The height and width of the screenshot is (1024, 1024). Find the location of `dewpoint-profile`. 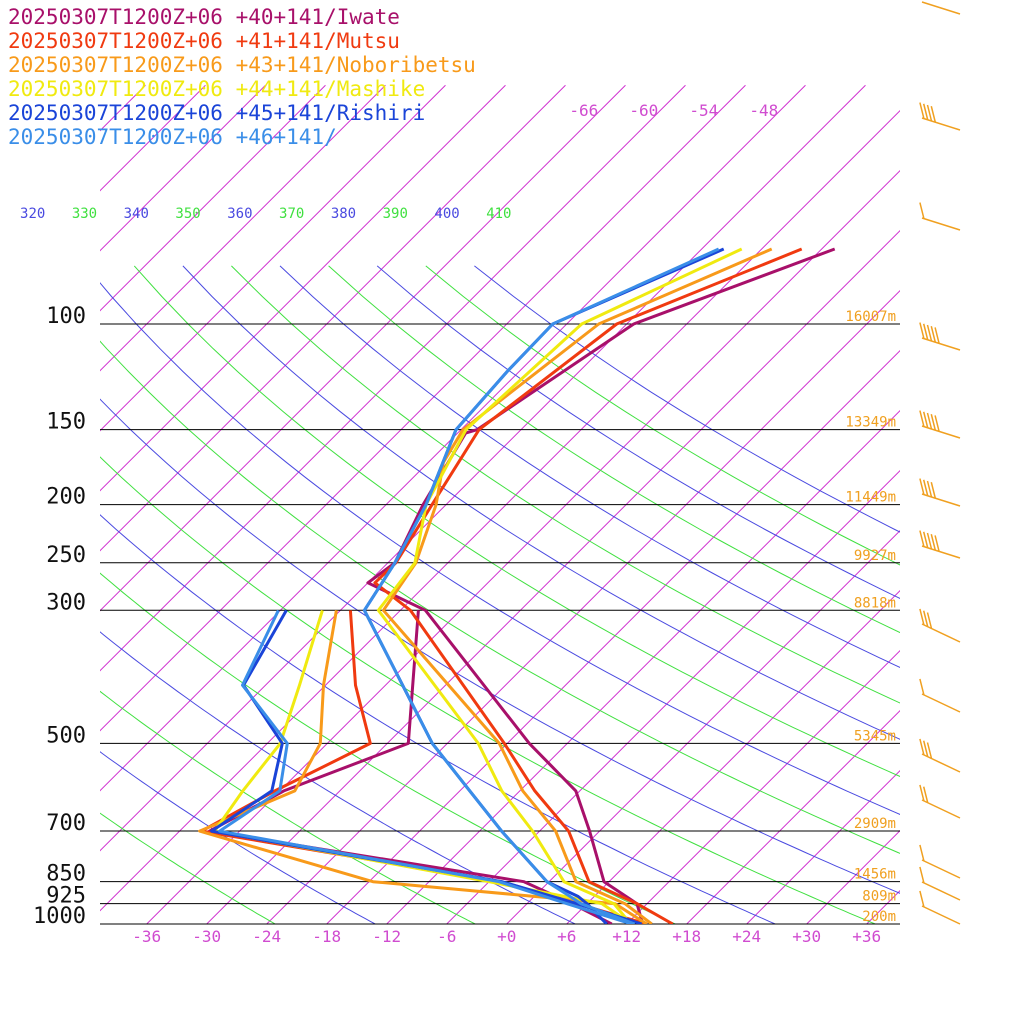

dewpoint-profile is located at coordinates (425, 766).